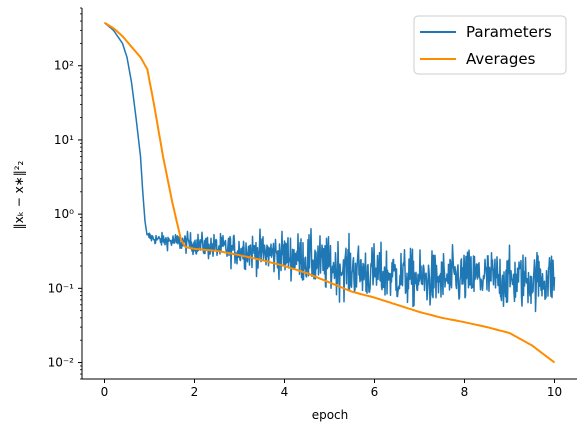 This screenshot has width=587, height=432. What do you see at coordinates (490, 45) in the screenshot?
I see `legend: Parameters Averages` at bounding box center [490, 45].